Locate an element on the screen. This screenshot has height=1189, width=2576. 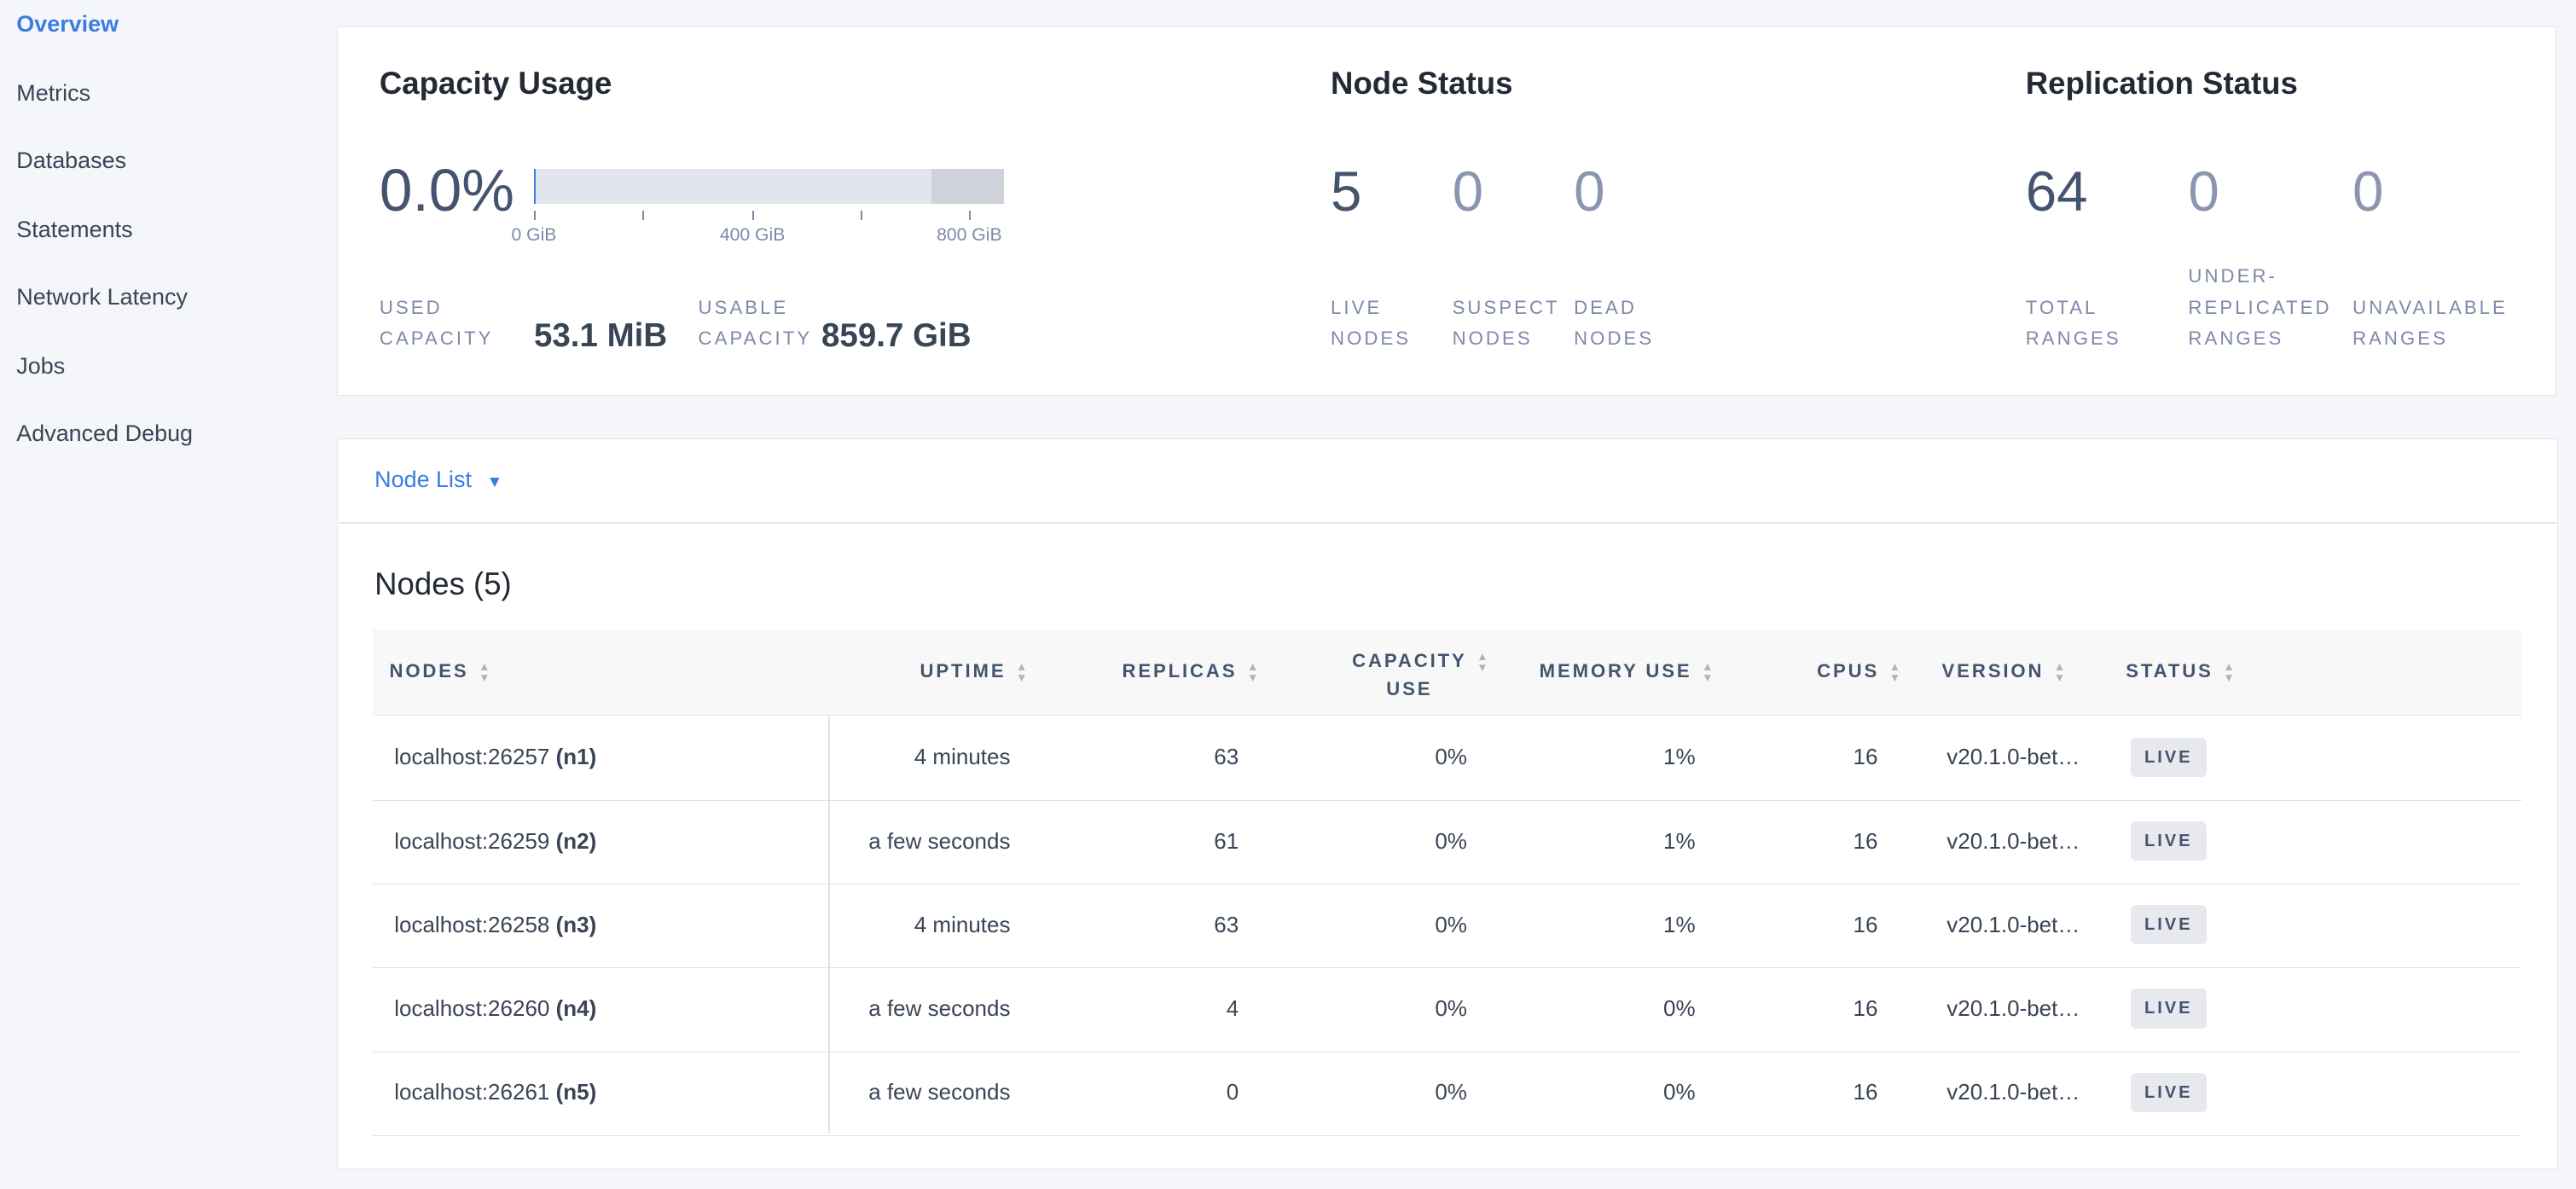
live-nodes-label: LIVE NODES is located at coordinates (1371, 324).